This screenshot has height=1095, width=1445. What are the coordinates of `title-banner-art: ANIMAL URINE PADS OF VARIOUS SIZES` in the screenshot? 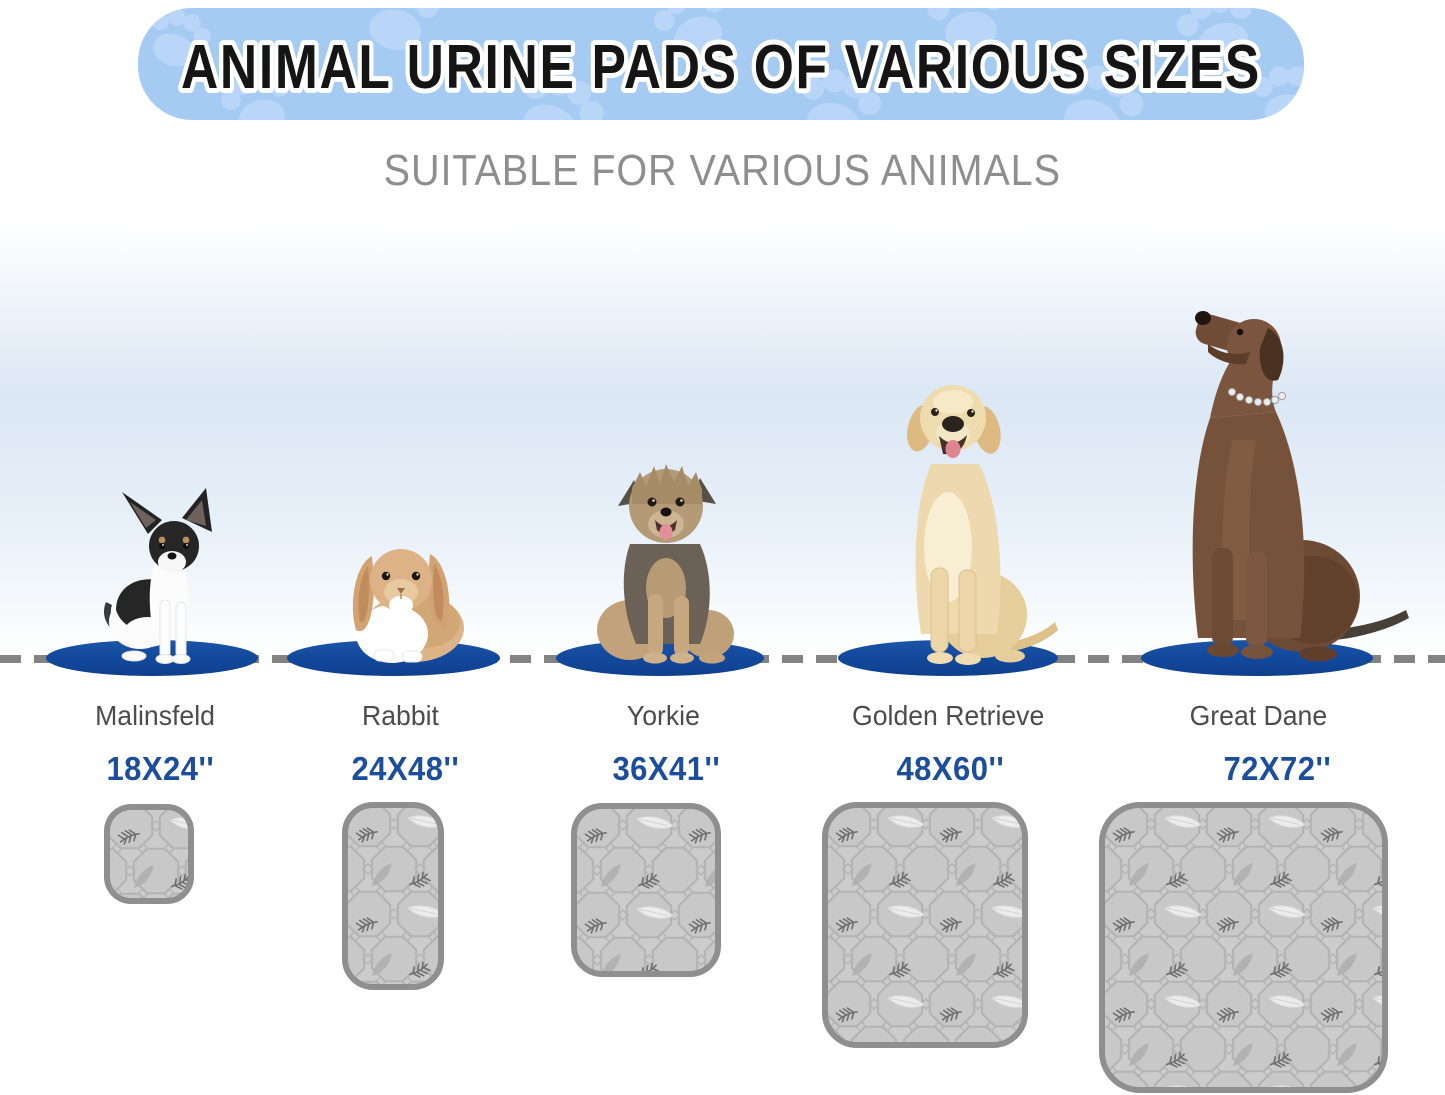 It's located at (721, 64).